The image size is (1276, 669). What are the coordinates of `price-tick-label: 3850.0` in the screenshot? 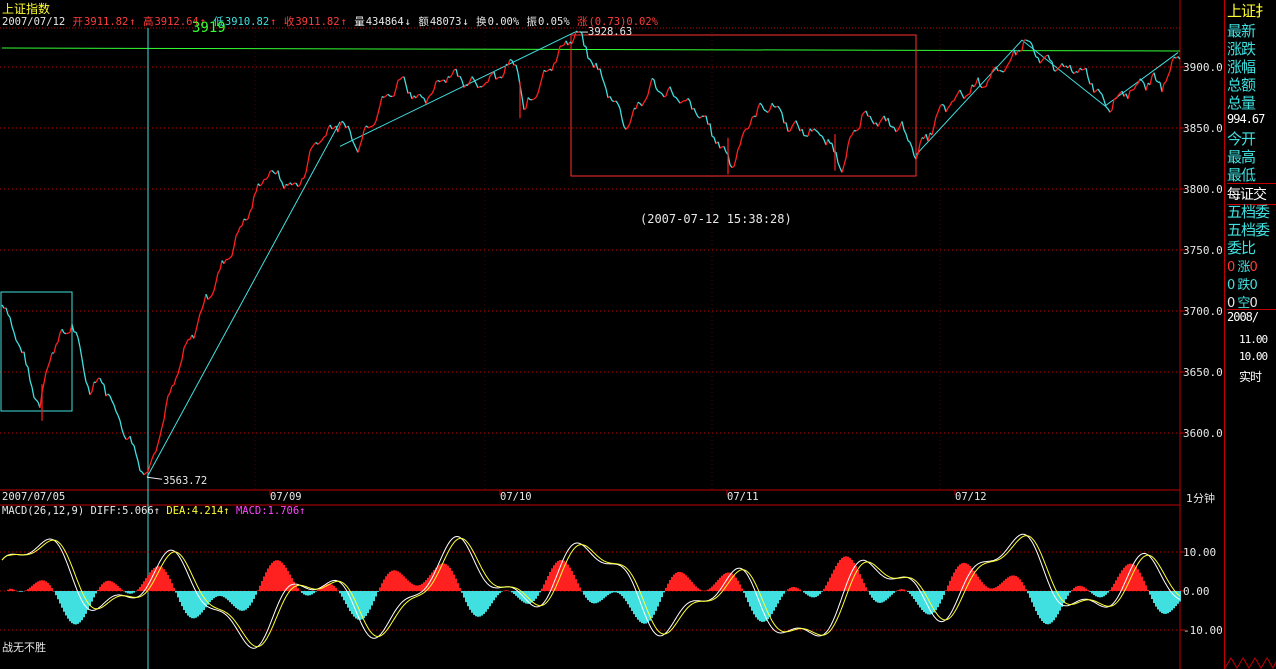 It's located at (1203, 128).